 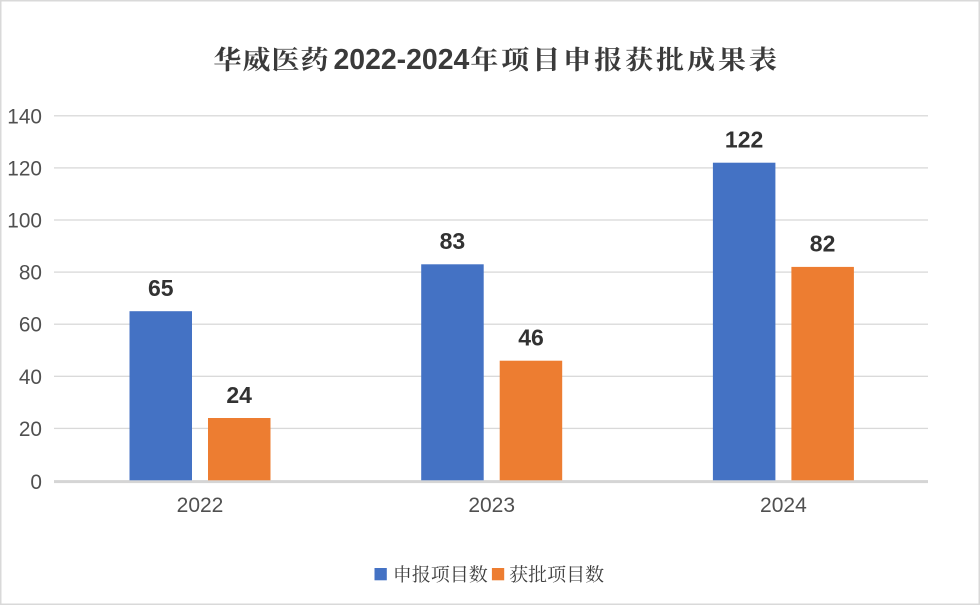 What do you see at coordinates (823, 244) in the screenshot?
I see `svg-text: 82` at bounding box center [823, 244].